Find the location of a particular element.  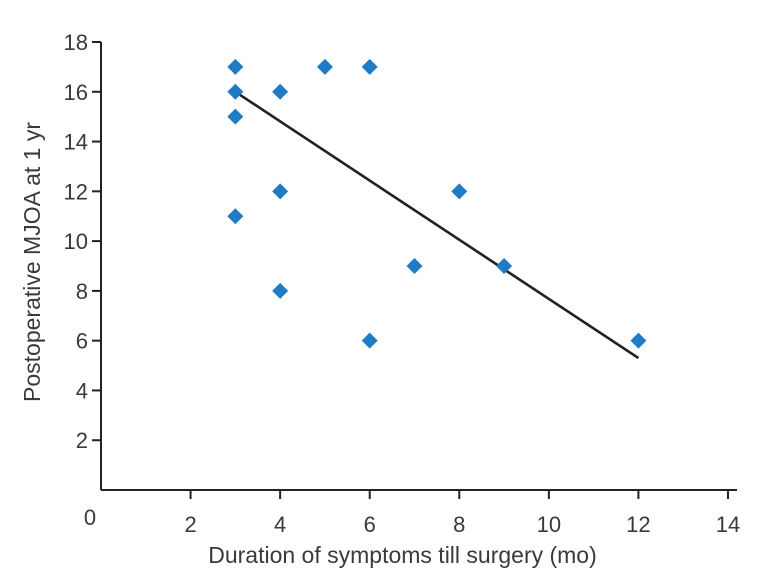

y-tick-label: 8 is located at coordinates (82, 291).